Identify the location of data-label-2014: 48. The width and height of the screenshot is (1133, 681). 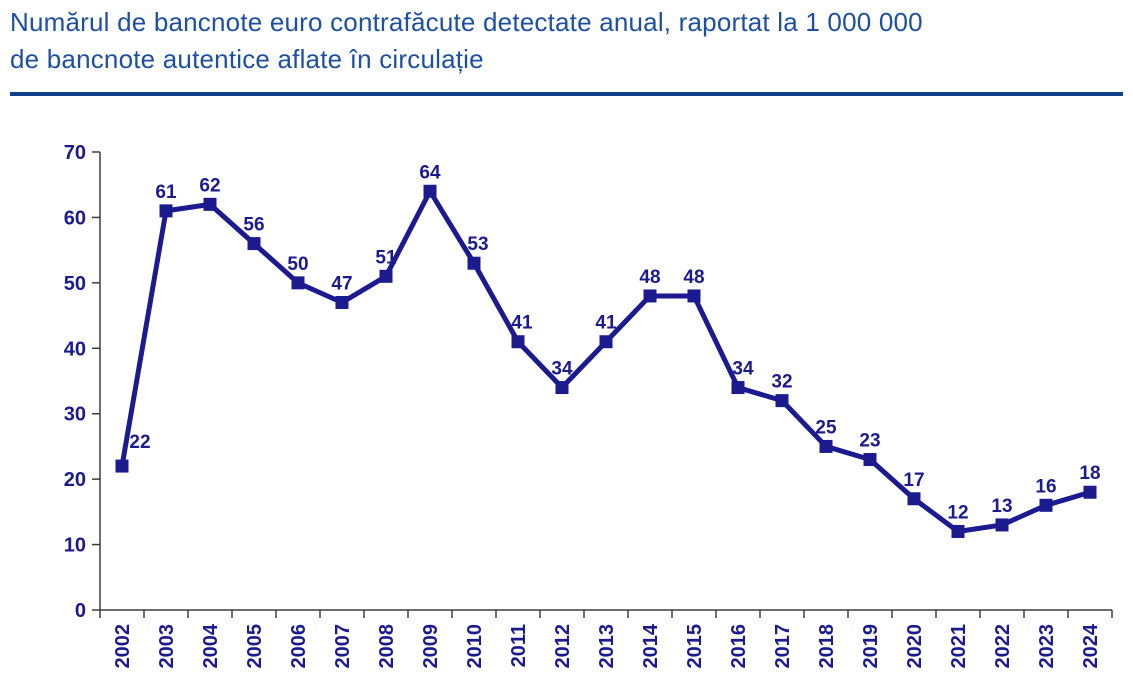
(649, 277).